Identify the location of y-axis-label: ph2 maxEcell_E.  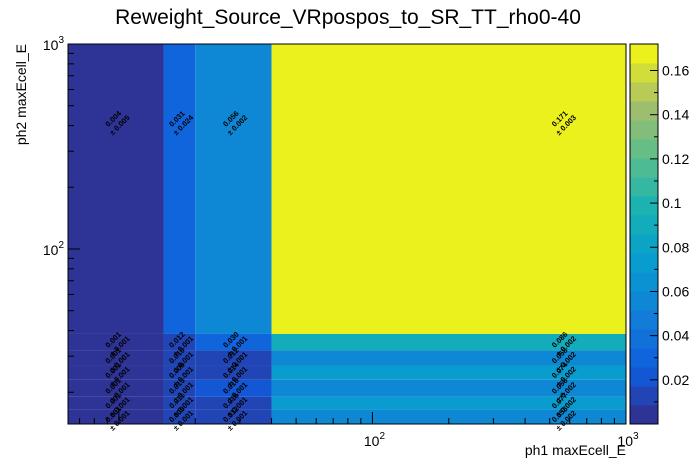
(21, 94).